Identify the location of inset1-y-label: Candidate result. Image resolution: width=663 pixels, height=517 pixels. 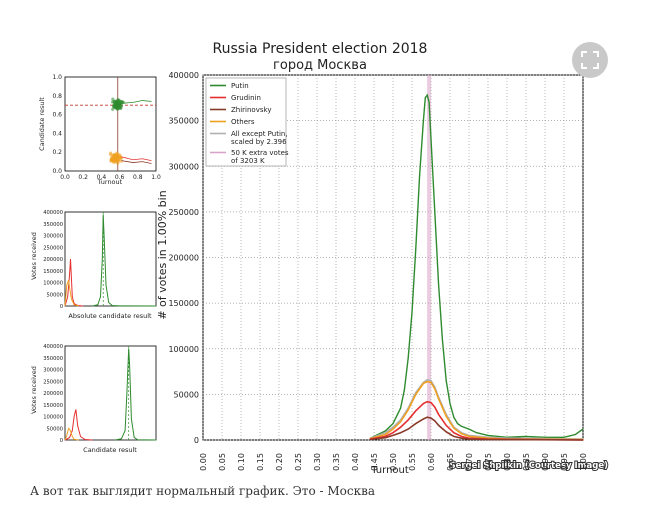
(42, 124).